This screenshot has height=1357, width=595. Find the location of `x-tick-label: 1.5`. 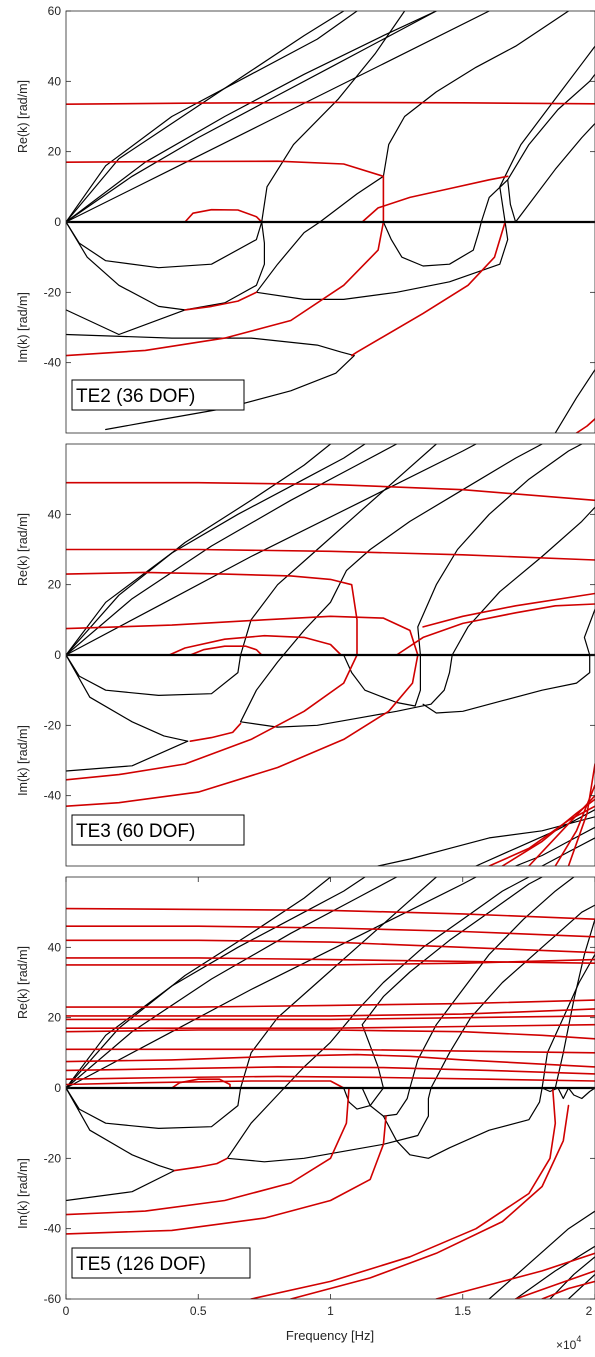

x-tick-label: 1.5 is located at coordinates (462, 1311).